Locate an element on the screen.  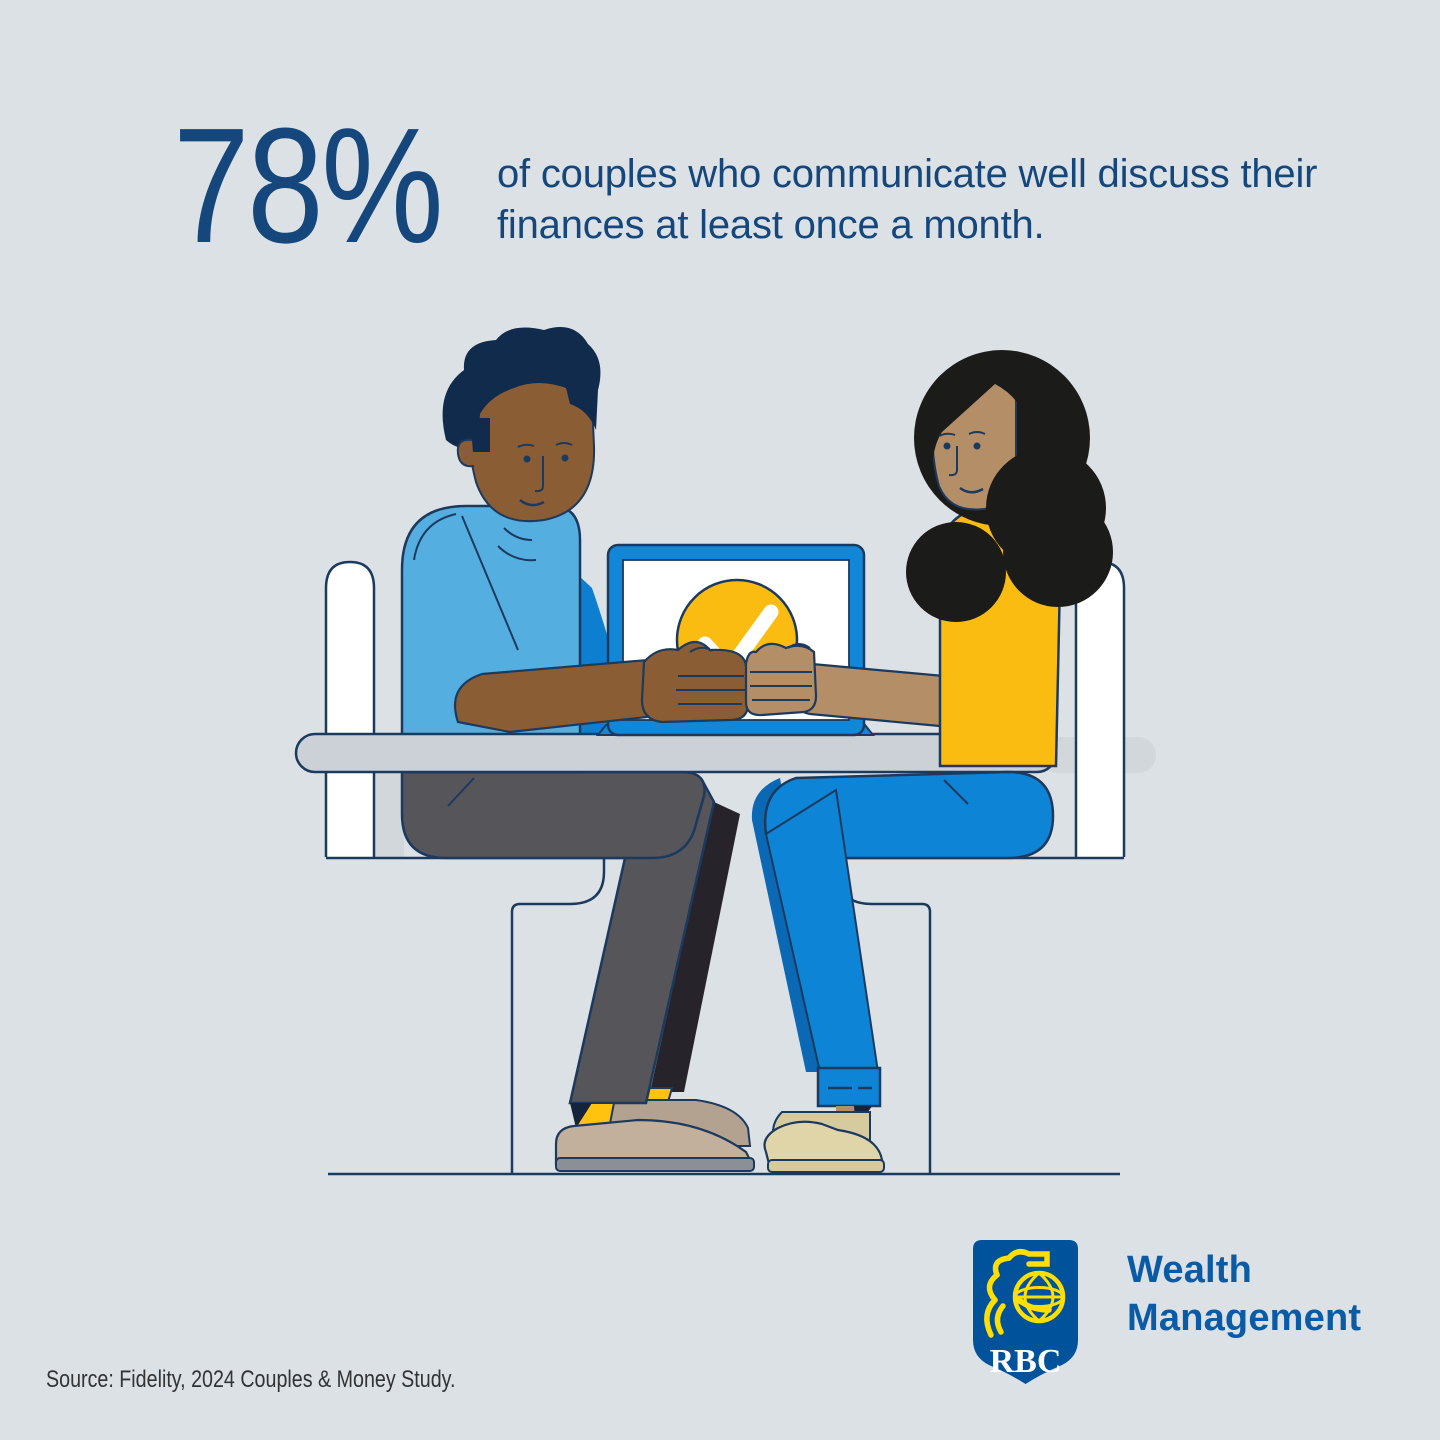
man-head is located at coordinates (521, 425).